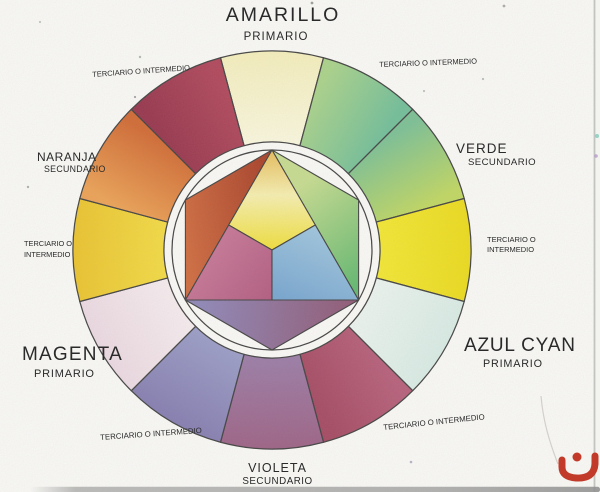  I want to click on label-amarillo: AMARILLO, so click(283, 15).